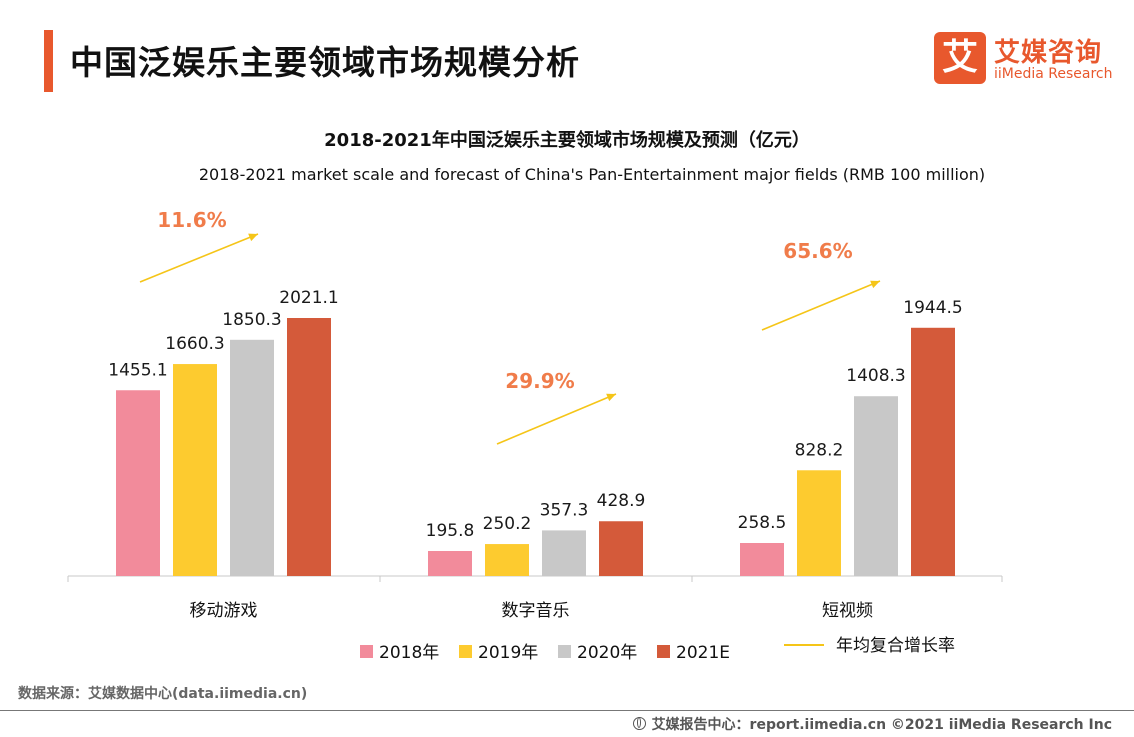 This screenshot has width=1134, height=737. Describe the element at coordinates (875, 376) in the screenshot. I see `data-label: 1408.3` at that location.